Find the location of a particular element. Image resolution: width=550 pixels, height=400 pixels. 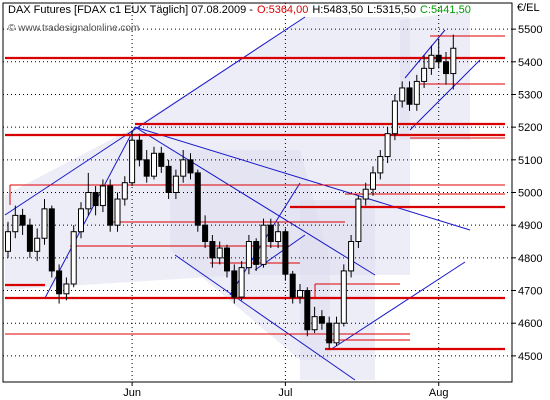

y-tick-label: 5100 is located at coordinates (530, 161).